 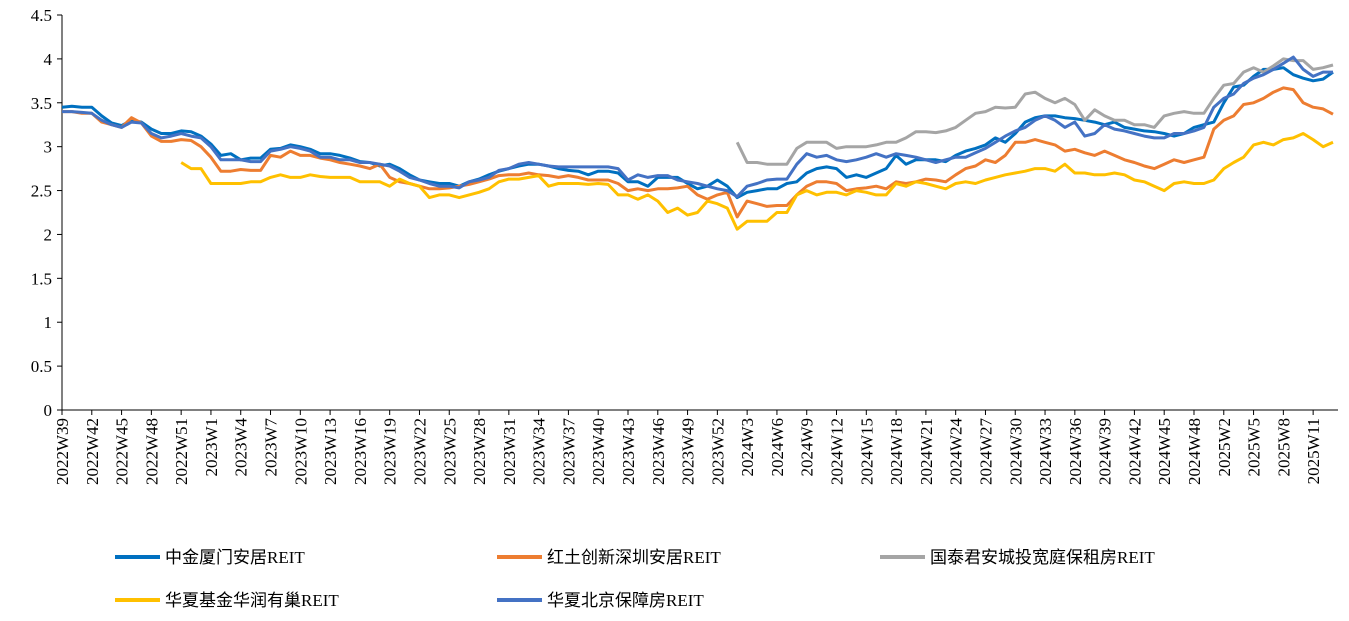 What do you see at coordinates (390, 451) in the screenshot?
I see `x-tick-label: 2023W19` at bounding box center [390, 451].